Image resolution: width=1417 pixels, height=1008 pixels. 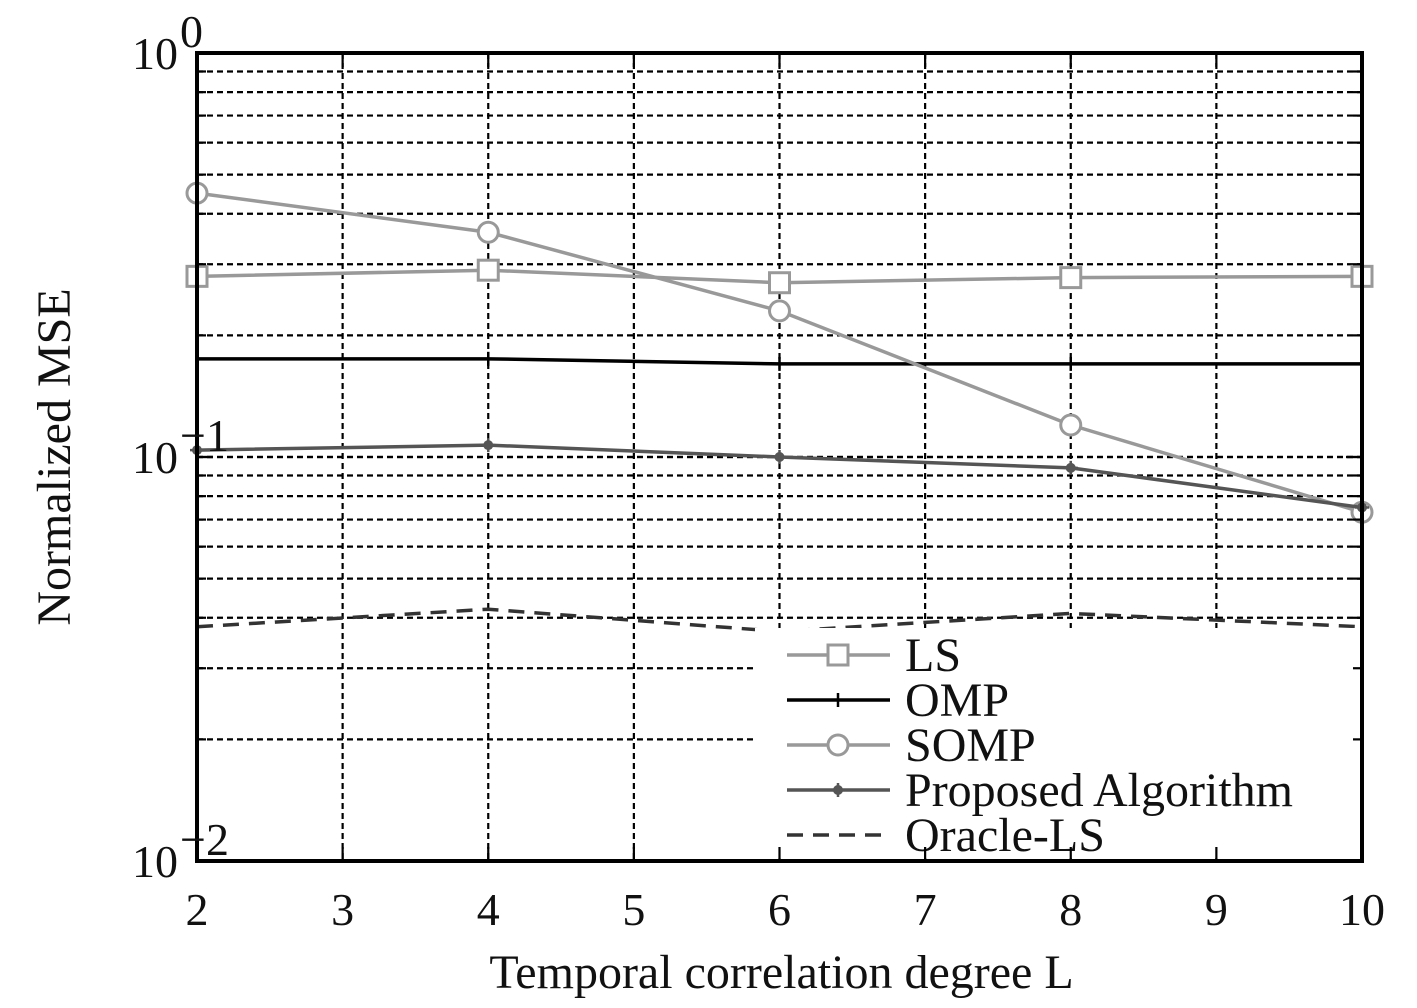 I want to click on x-tick-label: 10, so click(x=1362, y=909).